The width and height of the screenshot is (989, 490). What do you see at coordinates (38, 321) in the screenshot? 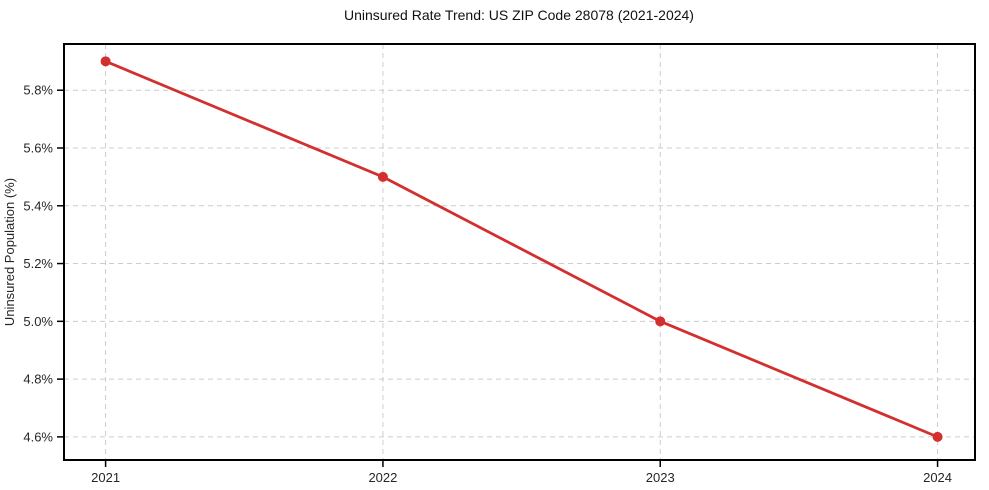
I see `y-tick-label: 5.0%` at bounding box center [38, 321].